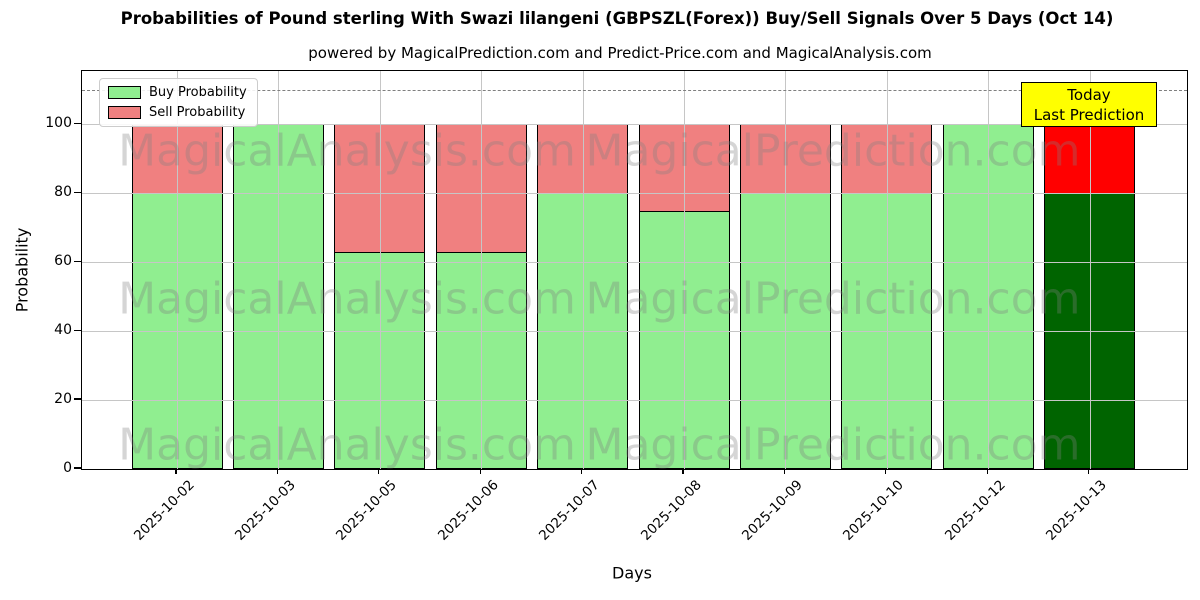 The width and height of the screenshot is (1200, 600). Describe the element at coordinates (124, 112) in the screenshot. I see `sell-swatch-icon` at that location.